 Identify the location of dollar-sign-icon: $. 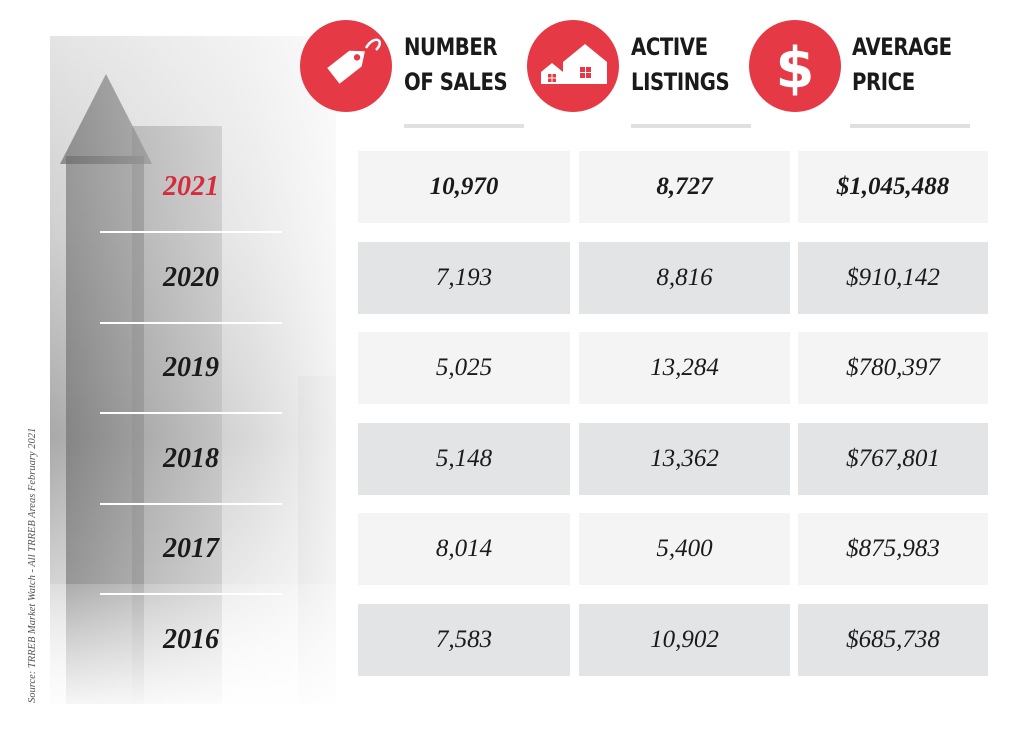
(795, 66).